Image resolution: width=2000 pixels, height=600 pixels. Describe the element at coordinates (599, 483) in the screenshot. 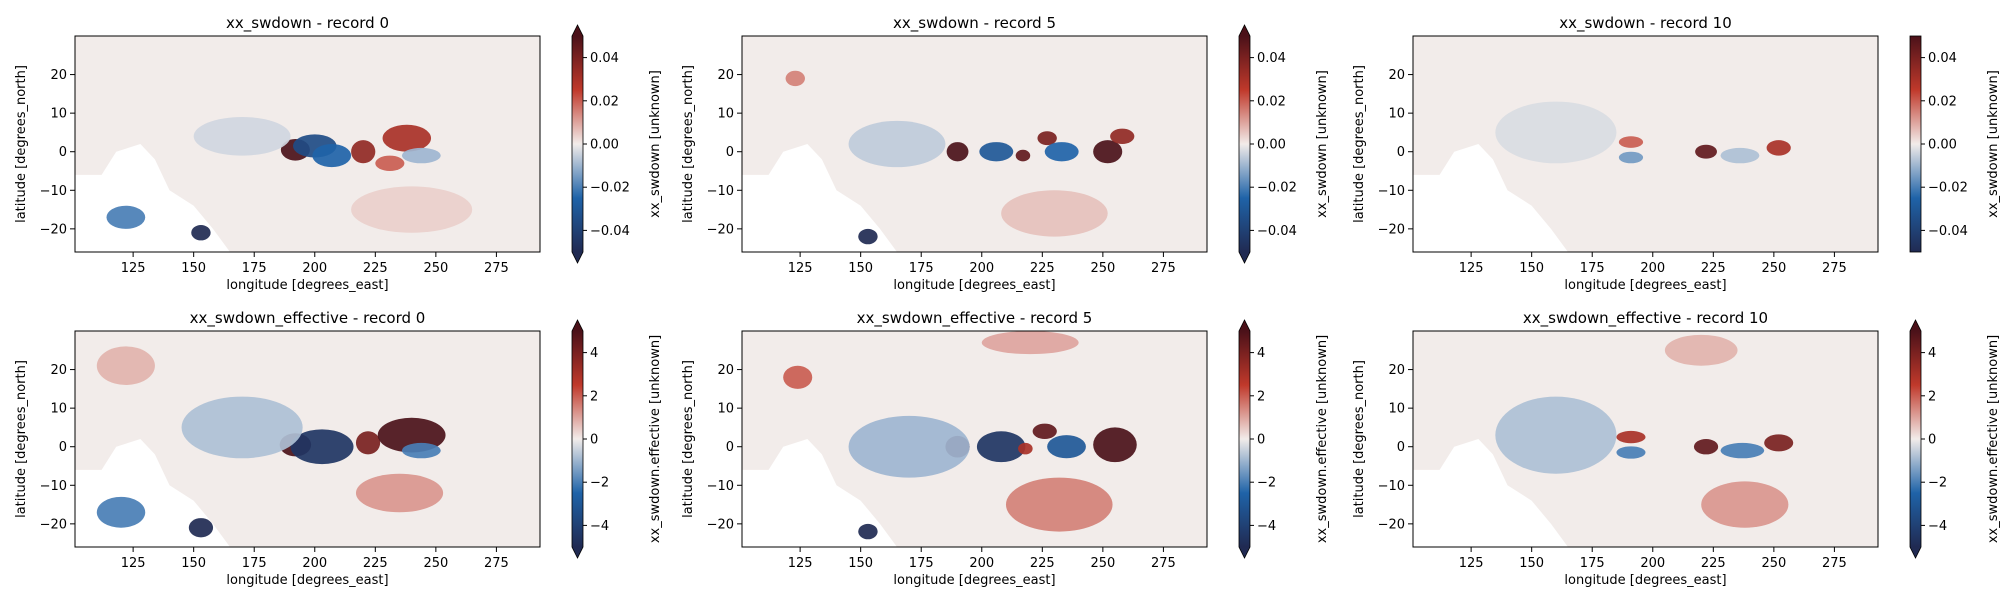

I see `colorbar-tick-label: −2` at that location.